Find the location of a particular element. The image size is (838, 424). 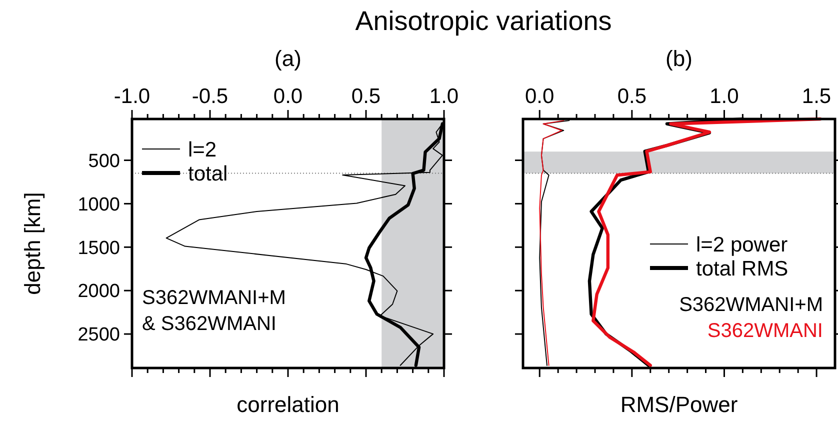

chart-subtitle: (b) is located at coordinates (679, 58).